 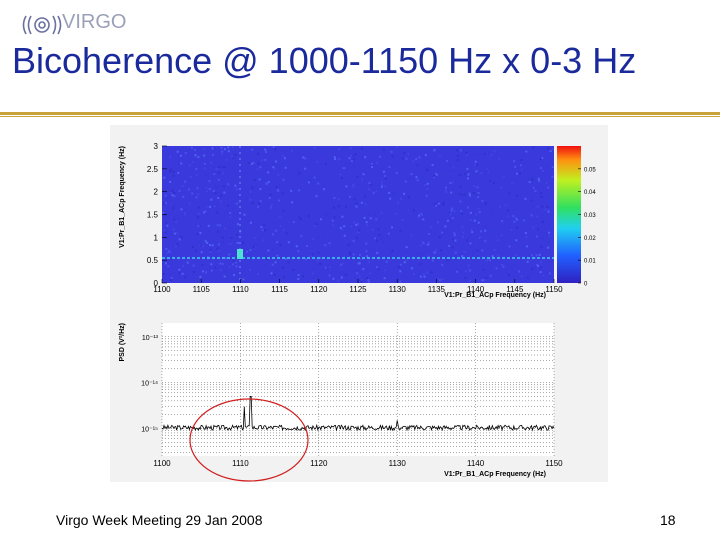 What do you see at coordinates (249, 440) in the screenshot?
I see `highlight-circle` at bounding box center [249, 440].